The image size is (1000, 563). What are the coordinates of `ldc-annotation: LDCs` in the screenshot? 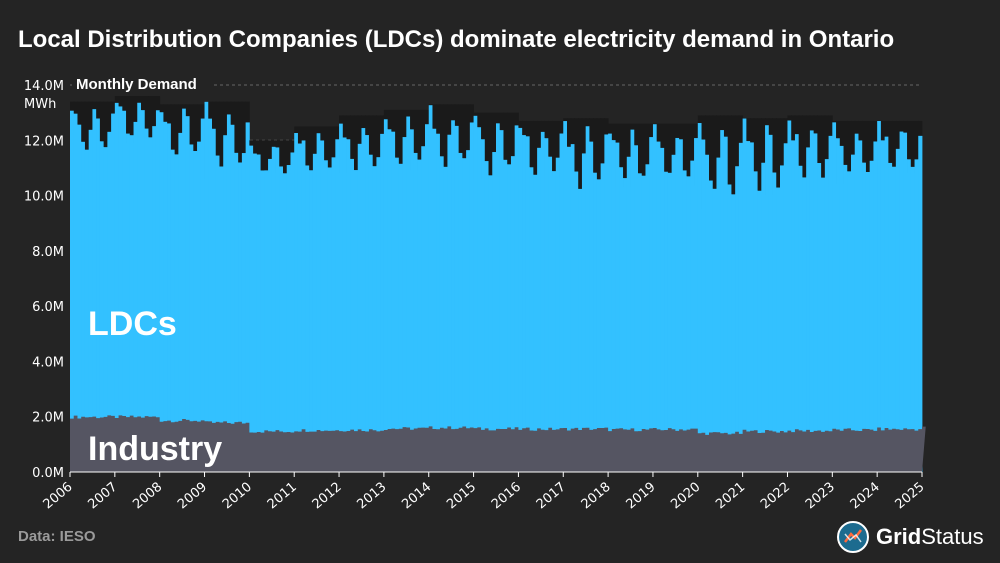 It's located at (132, 324).